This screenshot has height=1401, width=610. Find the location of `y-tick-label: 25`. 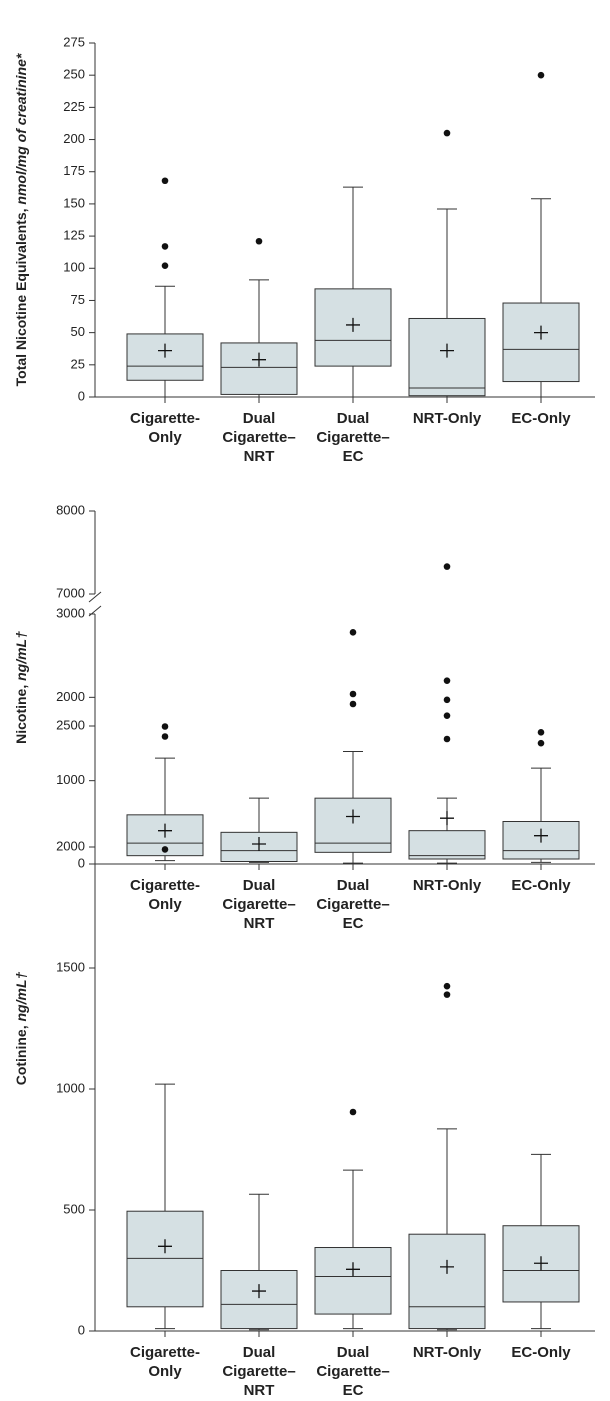

y-tick-label: 25 is located at coordinates (78, 363).